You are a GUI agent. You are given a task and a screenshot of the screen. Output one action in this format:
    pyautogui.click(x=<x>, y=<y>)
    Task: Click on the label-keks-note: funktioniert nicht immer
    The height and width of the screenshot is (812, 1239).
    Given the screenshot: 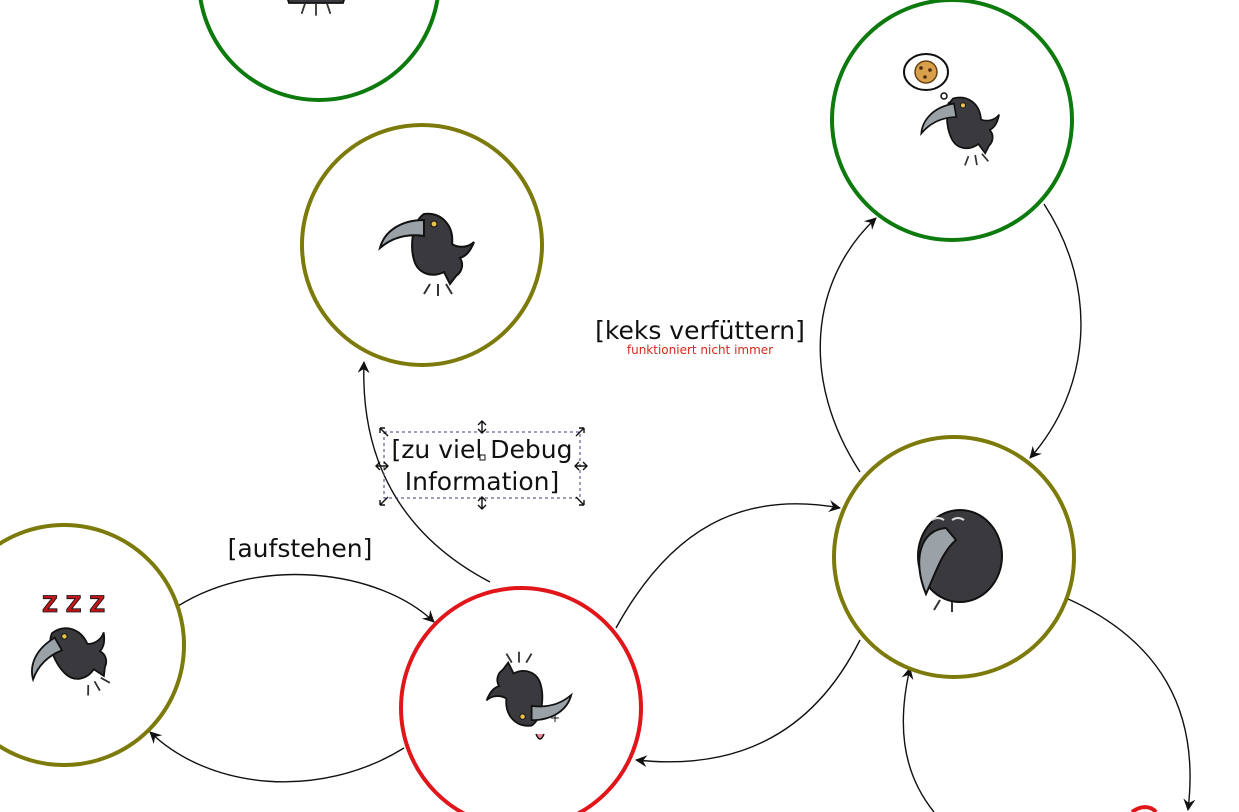 What is the action you would take?
    pyautogui.click(x=700, y=350)
    